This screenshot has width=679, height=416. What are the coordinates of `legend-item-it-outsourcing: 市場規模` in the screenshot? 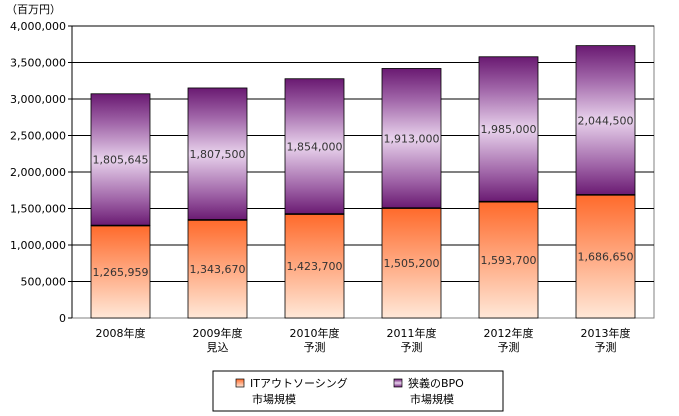 It's located at (274, 399).